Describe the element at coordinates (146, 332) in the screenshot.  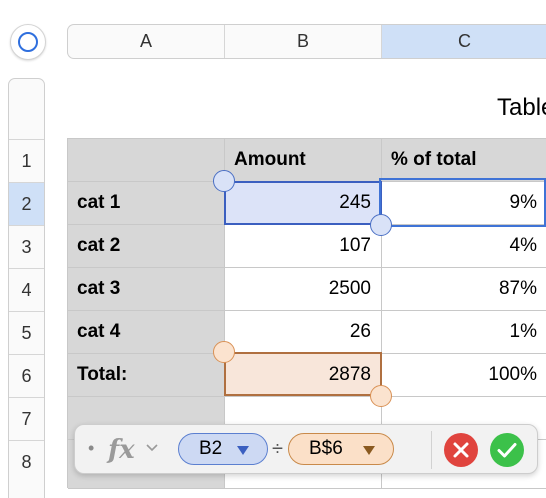
I see `label-cell: cat 4` at that location.